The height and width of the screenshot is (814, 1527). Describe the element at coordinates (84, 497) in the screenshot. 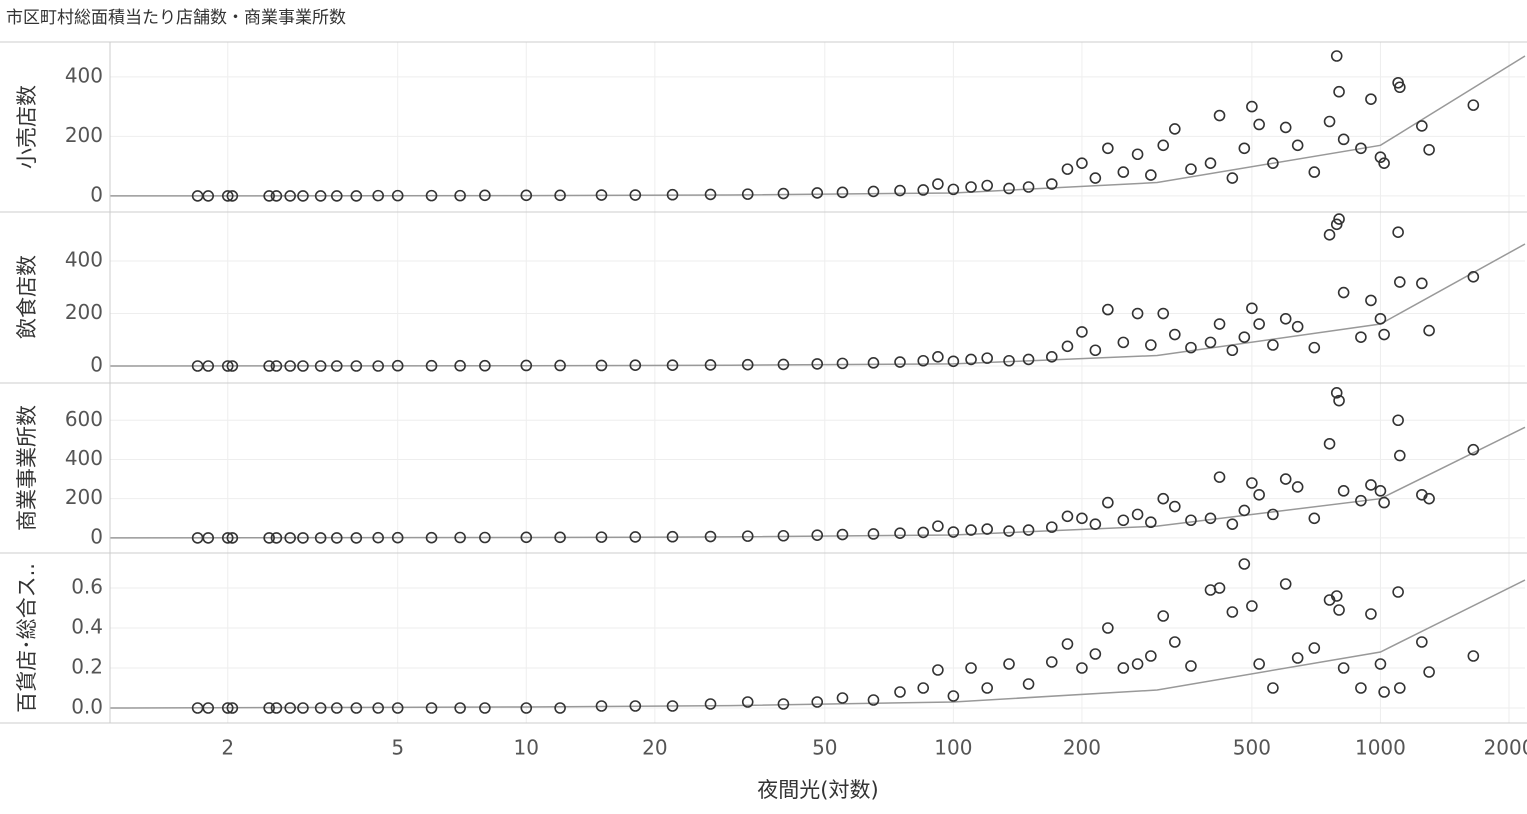

I see `y-tick-label: 200` at that location.